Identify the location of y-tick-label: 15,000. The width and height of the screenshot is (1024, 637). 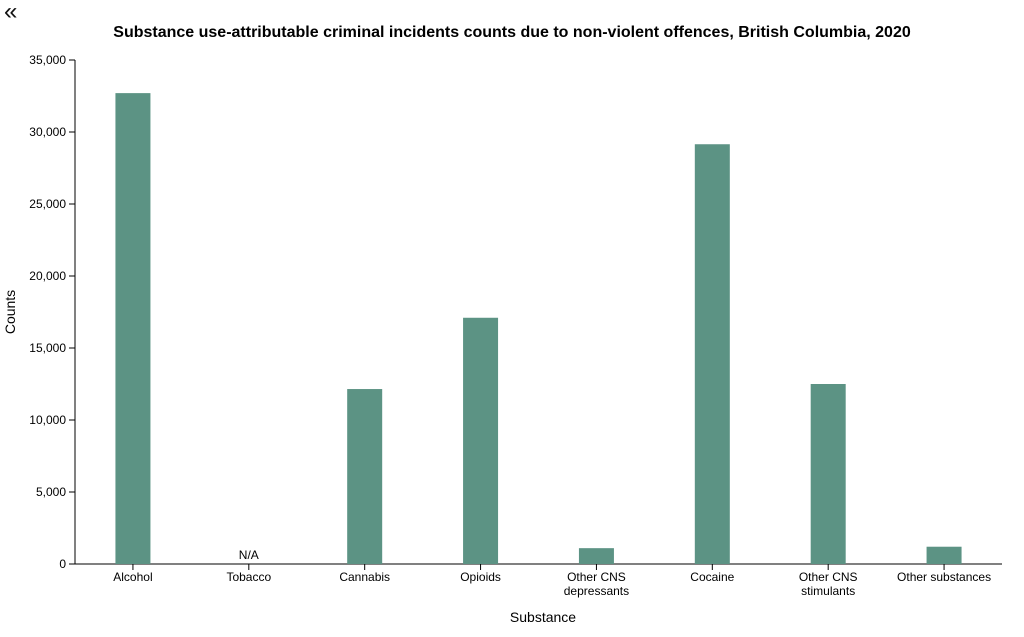
(47, 348).